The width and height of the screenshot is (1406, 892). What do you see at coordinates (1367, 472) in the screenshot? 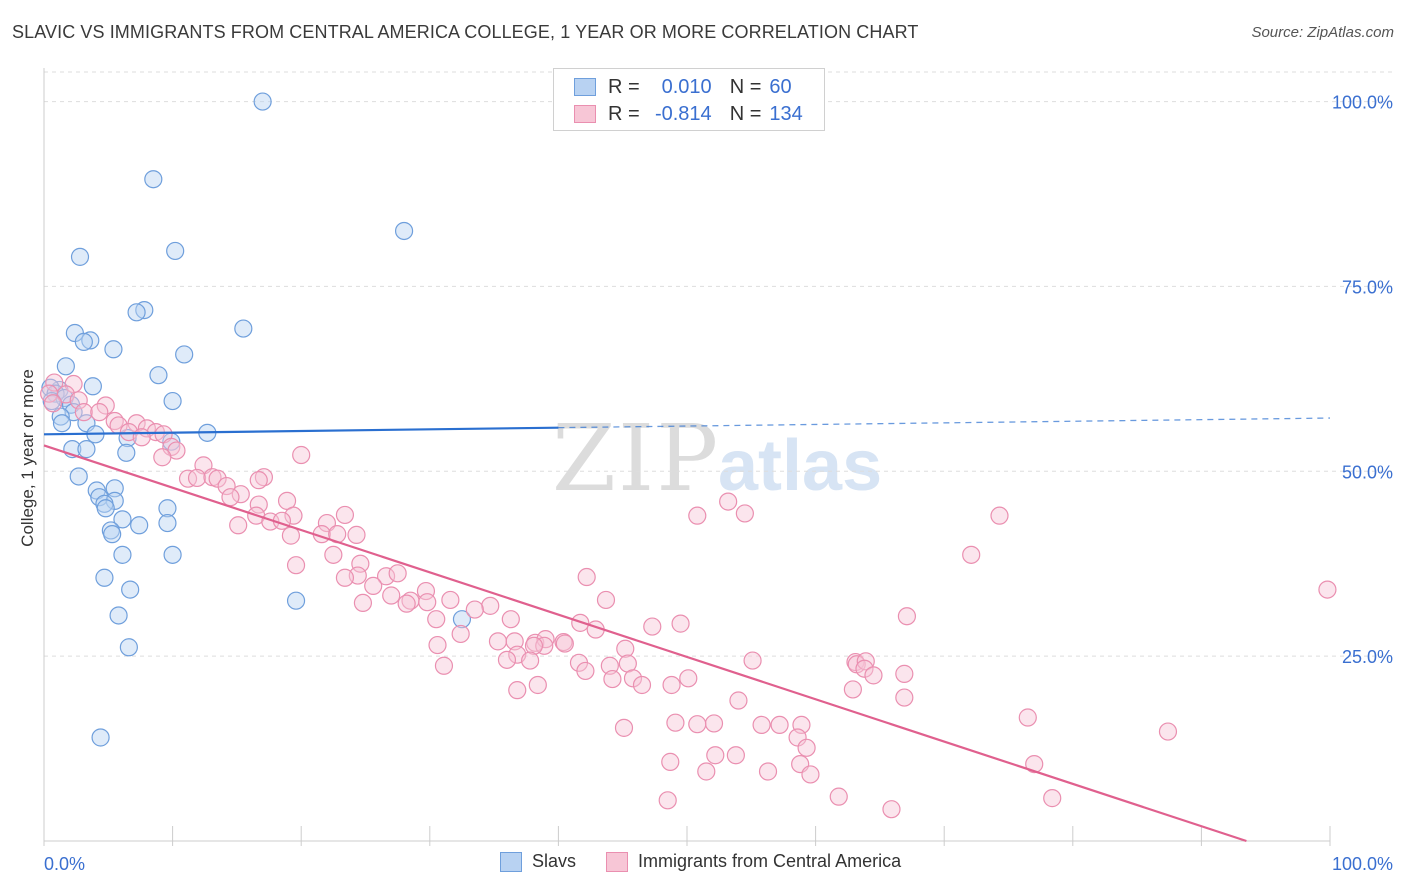
I see `y-tick-label: 50.0%` at bounding box center [1367, 472].